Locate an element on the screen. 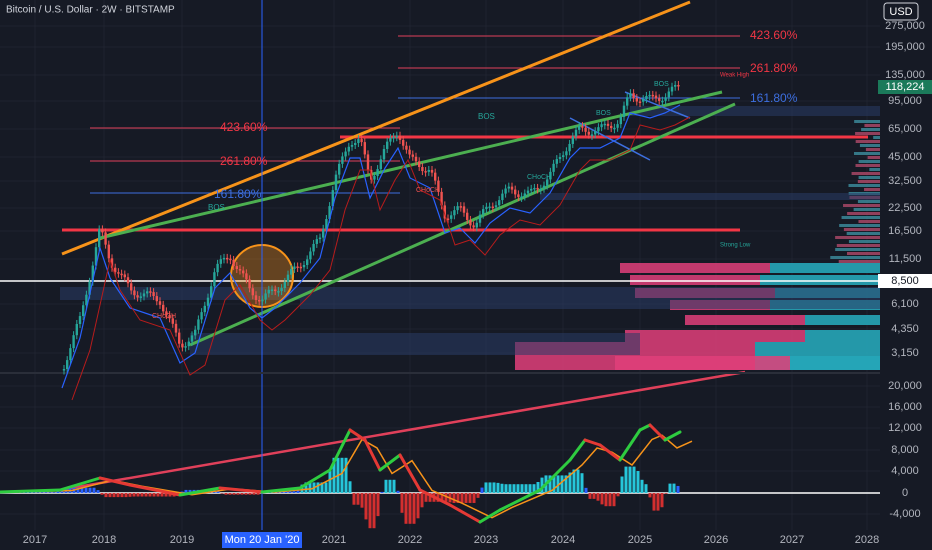 Image resolution: width=932 pixels, height=550 pixels. price-tick-label: 135,000 is located at coordinates (905, 75).